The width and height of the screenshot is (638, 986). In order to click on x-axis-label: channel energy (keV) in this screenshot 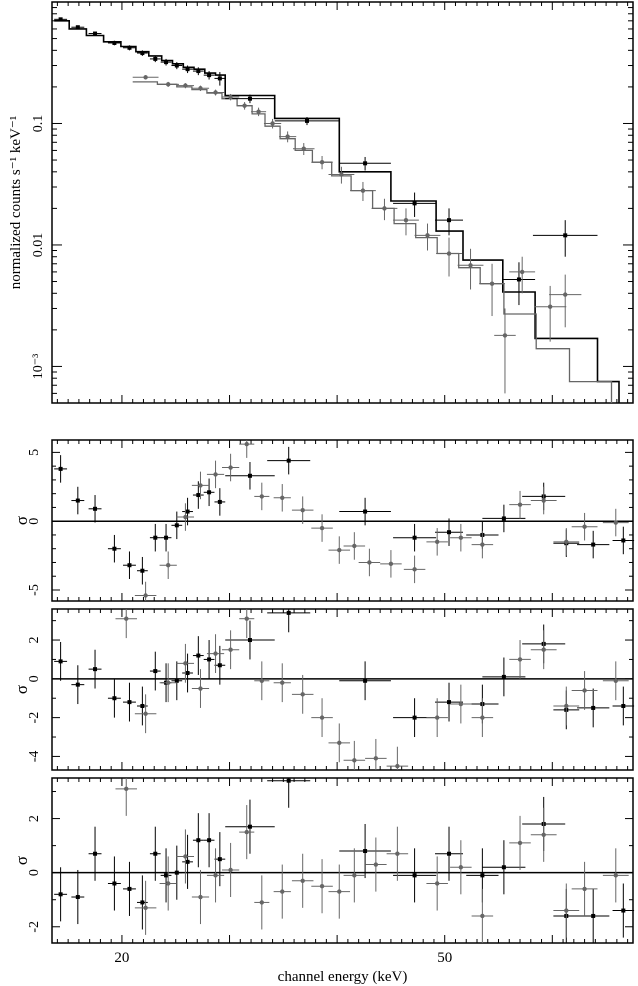, I will do `click(343, 977)`.